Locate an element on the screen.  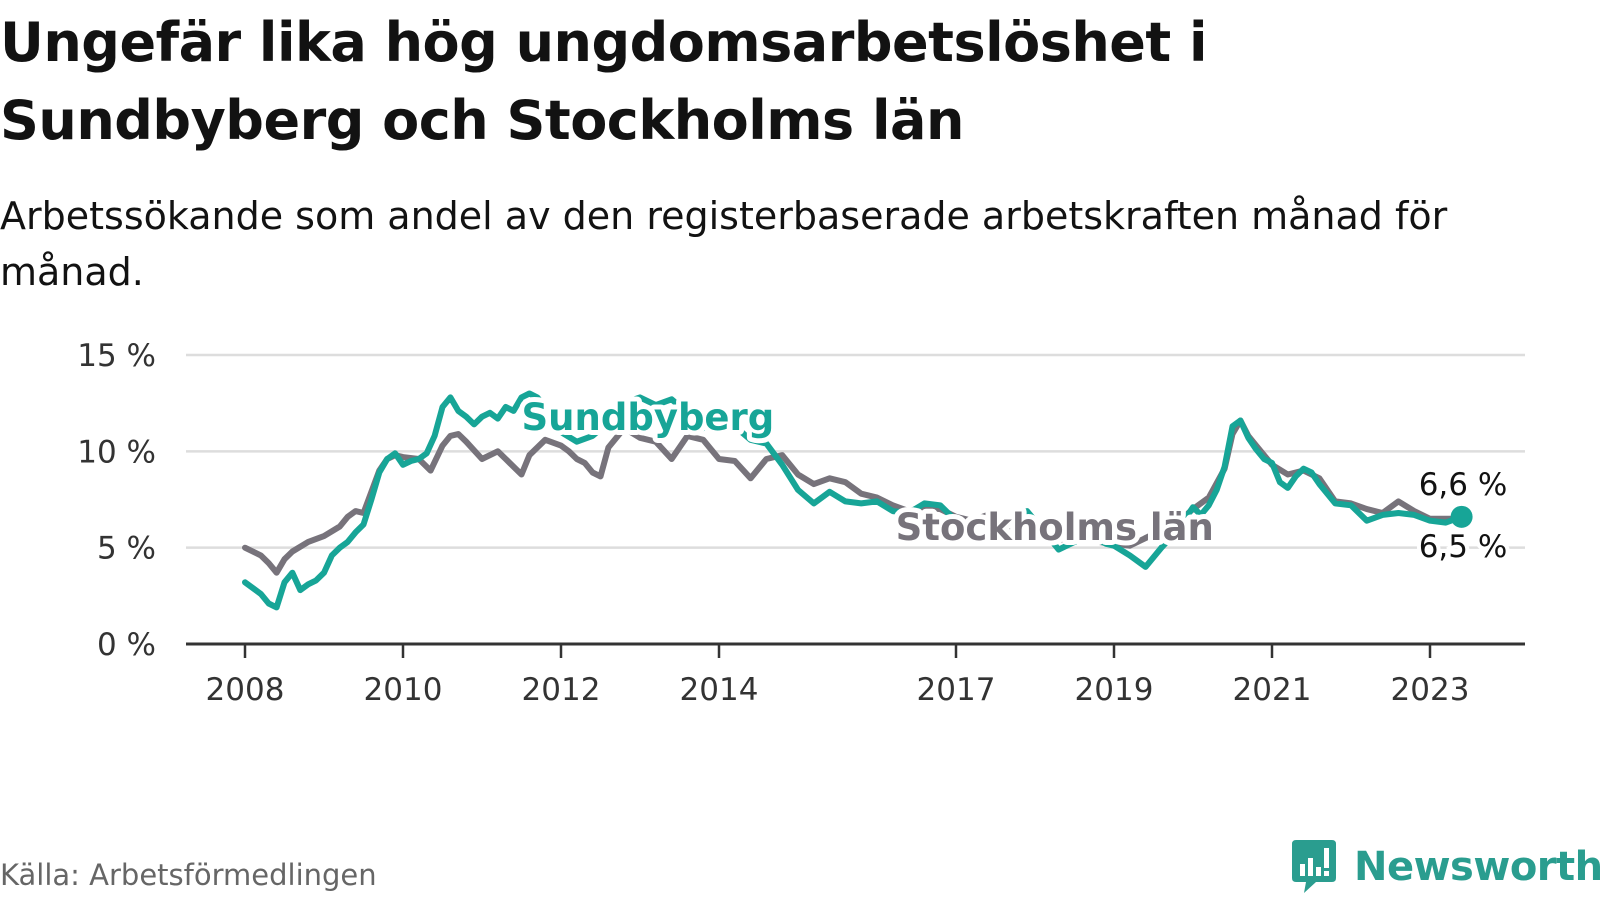
end-point-sundbyberg is located at coordinates (1461, 516).